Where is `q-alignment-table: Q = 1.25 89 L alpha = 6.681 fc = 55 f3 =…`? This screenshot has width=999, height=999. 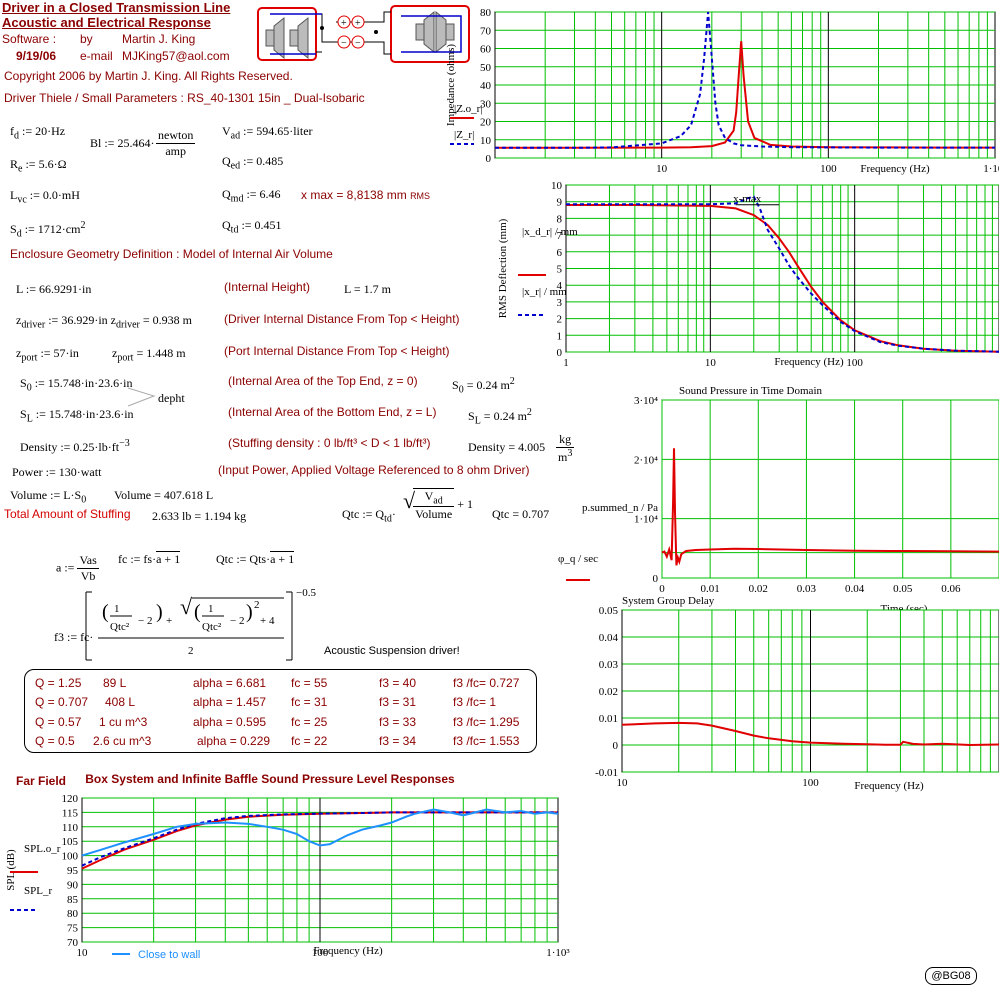
q-alignment-table: Q = 1.25 89 L alpha = 6.681 fc = 55 f3 =… is located at coordinates (280, 711).